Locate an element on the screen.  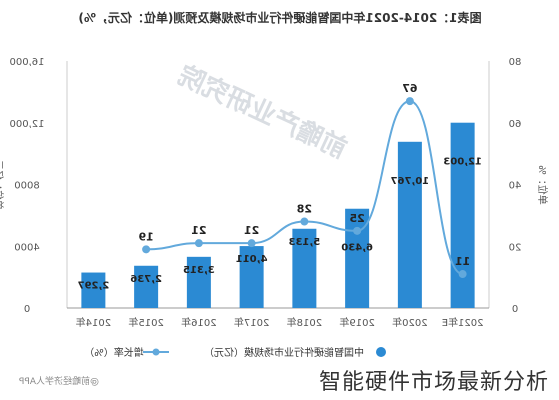
right-axis-tick-label: 4000 is located at coordinates (26, 247).